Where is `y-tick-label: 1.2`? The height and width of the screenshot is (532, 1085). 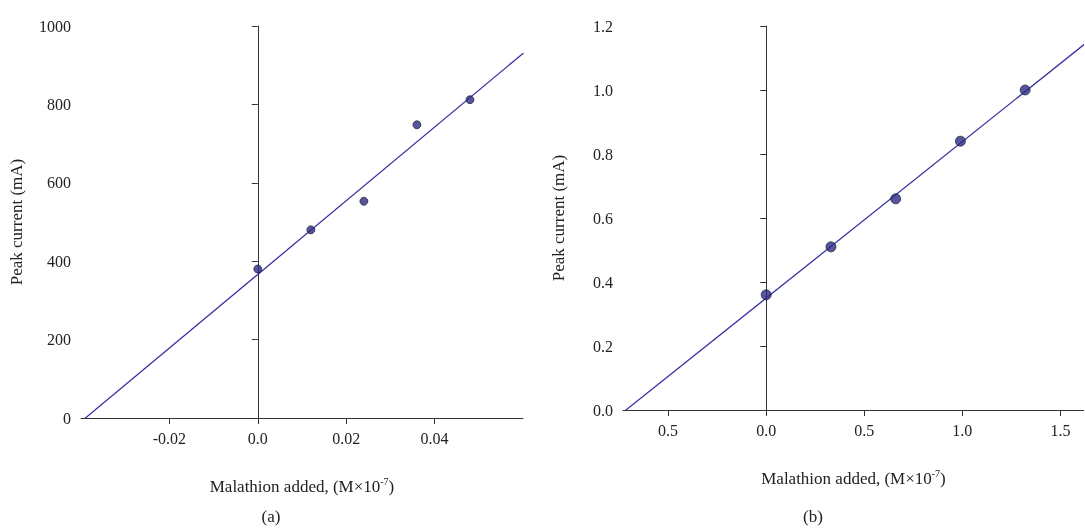 y-tick-label: 1.2 is located at coordinates (603, 26).